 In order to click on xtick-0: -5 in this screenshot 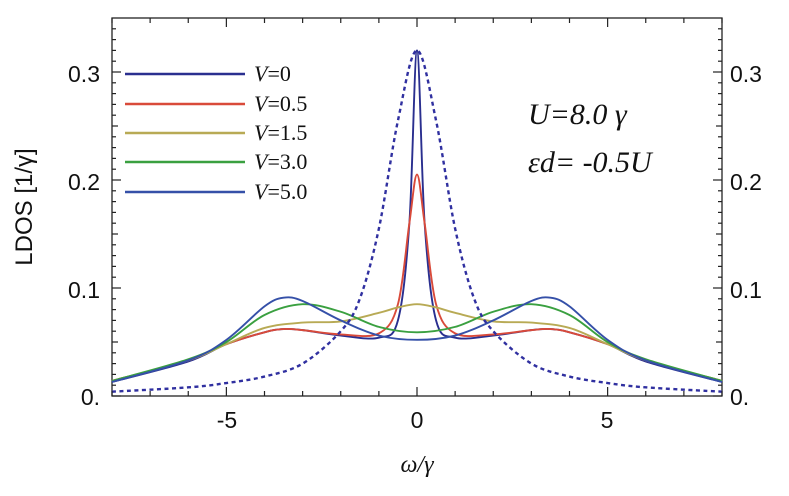, I will do `click(227, 420)`.